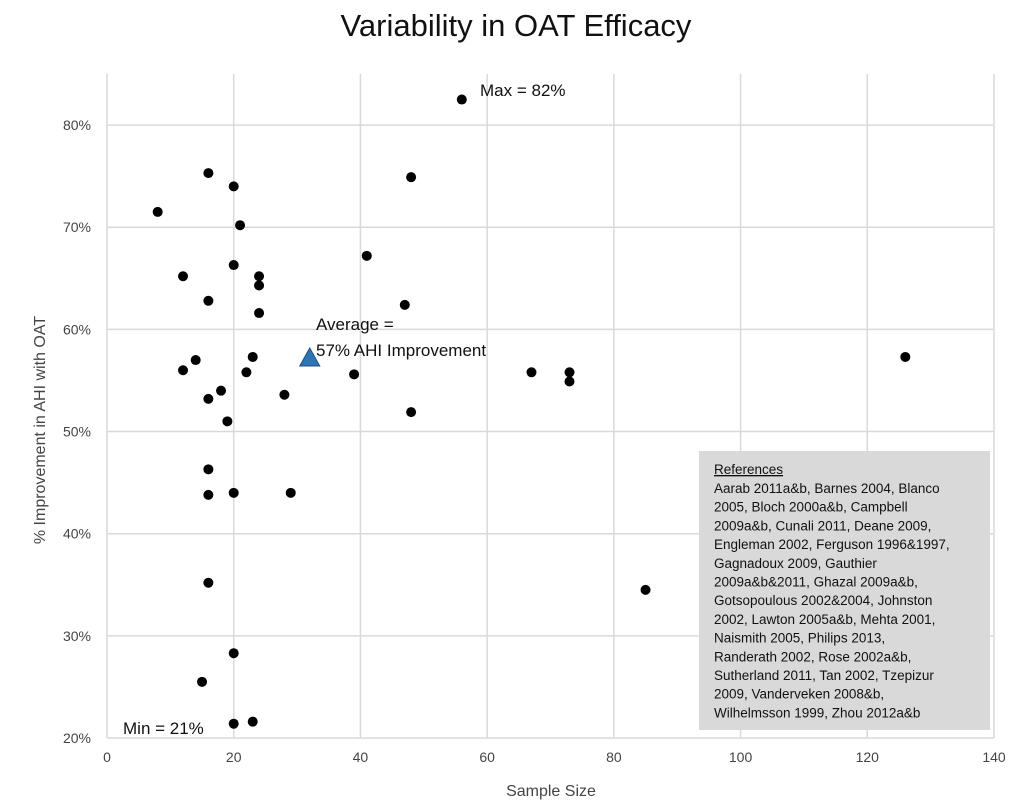 Image resolution: width=1024 pixels, height=806 pixels. Describe the element at coordinates (77, 636) in the screenshot. I see `y-tick-label: 30%` at that location.